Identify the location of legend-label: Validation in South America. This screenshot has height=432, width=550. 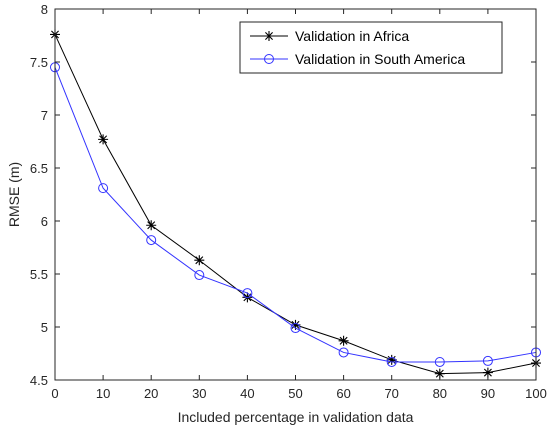
(380, 59).